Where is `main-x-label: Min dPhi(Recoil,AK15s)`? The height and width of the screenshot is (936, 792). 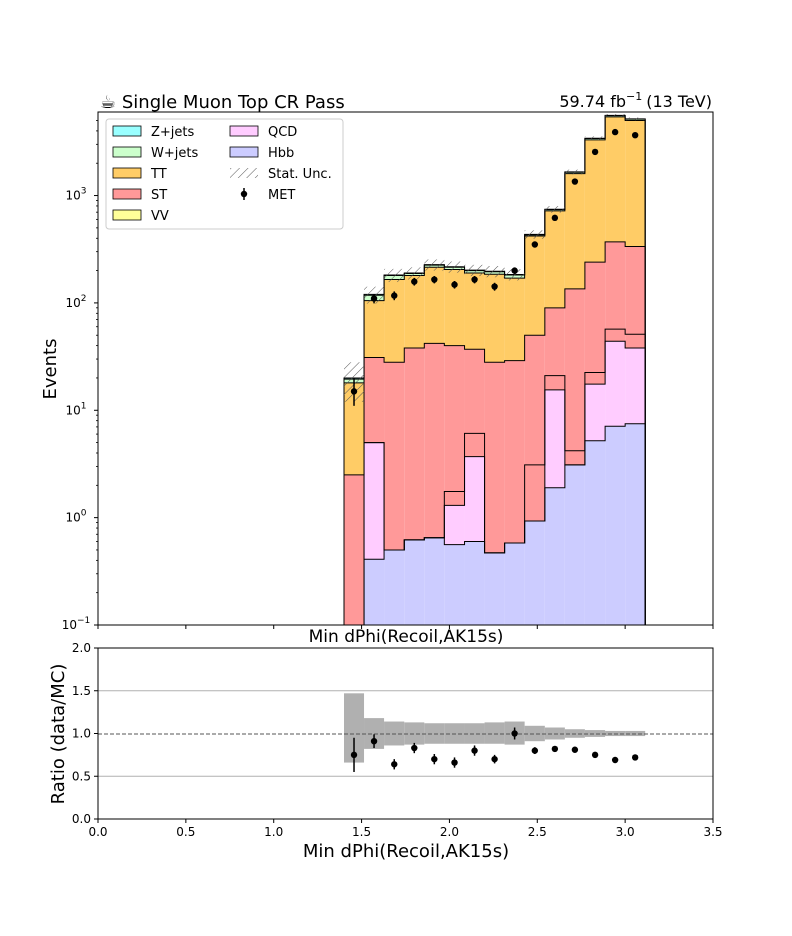 main-x-label: Min dPhi(Recoil,AK15s) is located at coordinates (406, 637).